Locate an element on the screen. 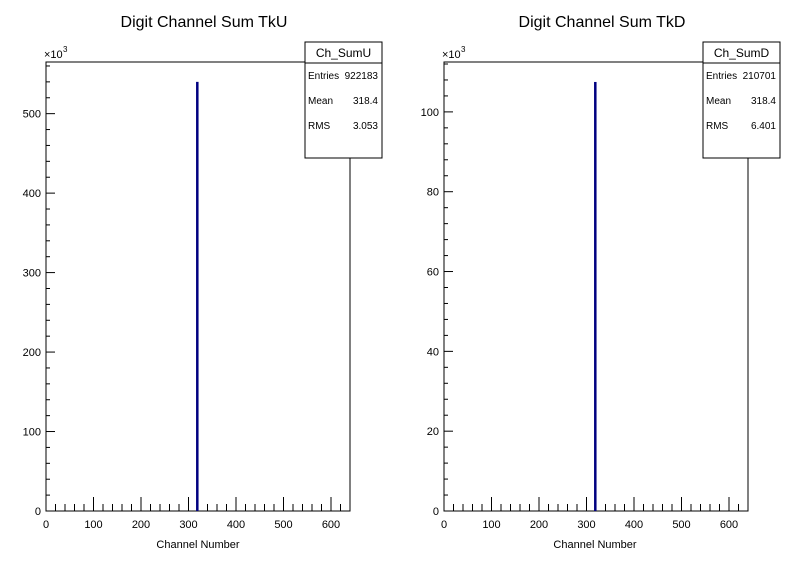 The width and height of the screenshot is (796, 574). stats-value: 6.401 is located at coordinates (763, 126).